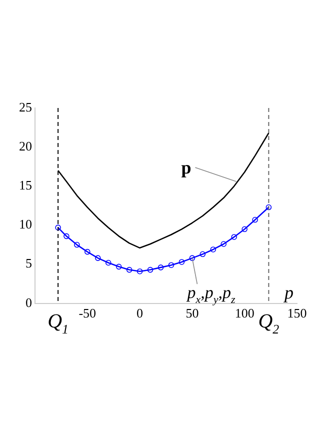 The image size is (327, 423). I want to click on x-tick-label: 50, so click(192, 313).